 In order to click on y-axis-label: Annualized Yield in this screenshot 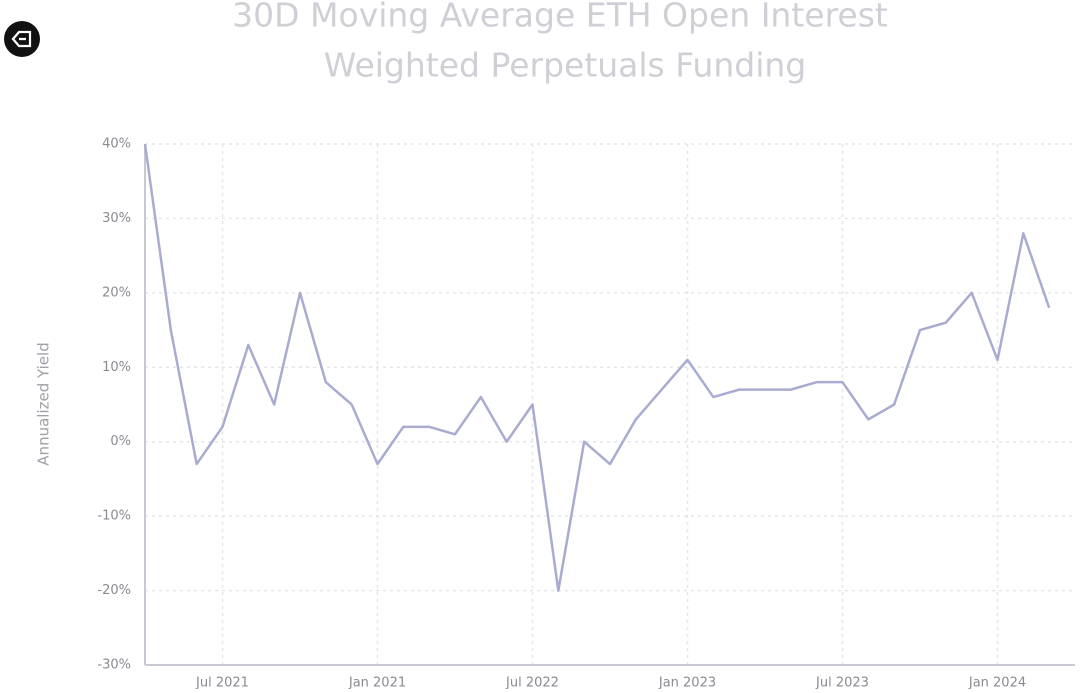, I will do `click(44, 403)`.